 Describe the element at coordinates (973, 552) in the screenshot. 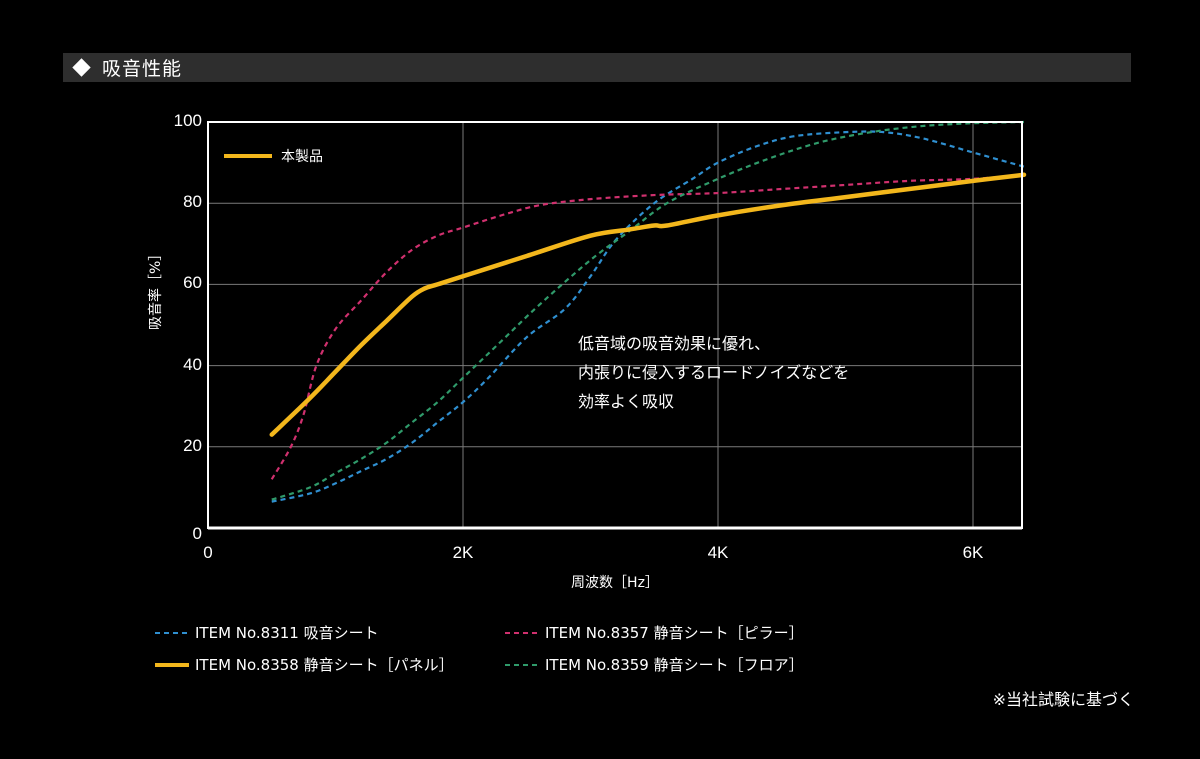

I see `x-tick-label: 6K` at that location.